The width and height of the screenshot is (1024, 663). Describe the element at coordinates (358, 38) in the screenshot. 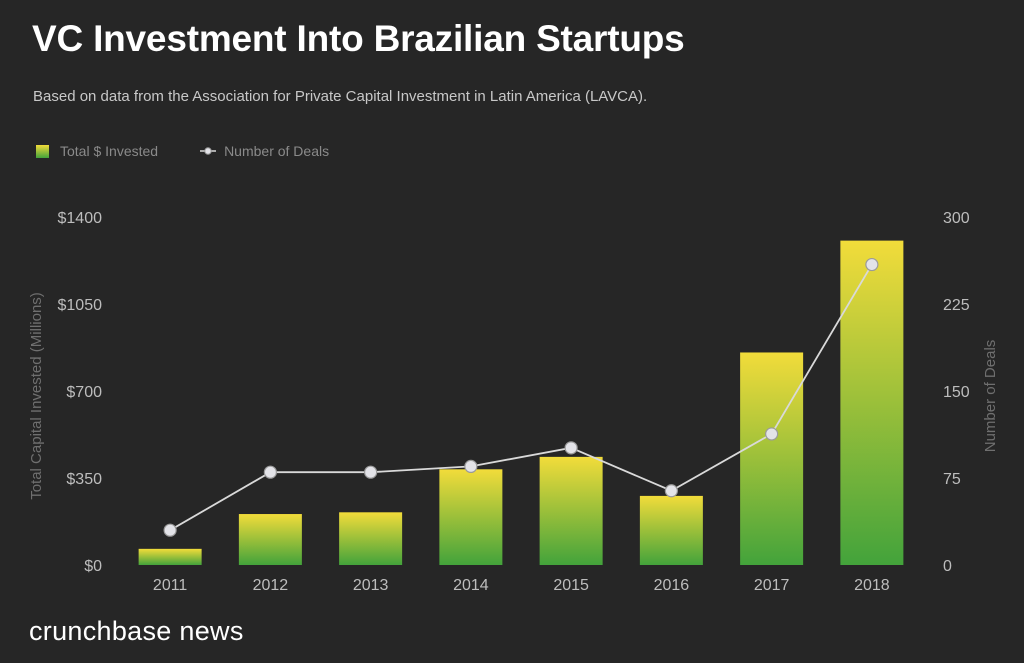

I see `chart-title: VC Investment Into Brazilian Startups` at that location.